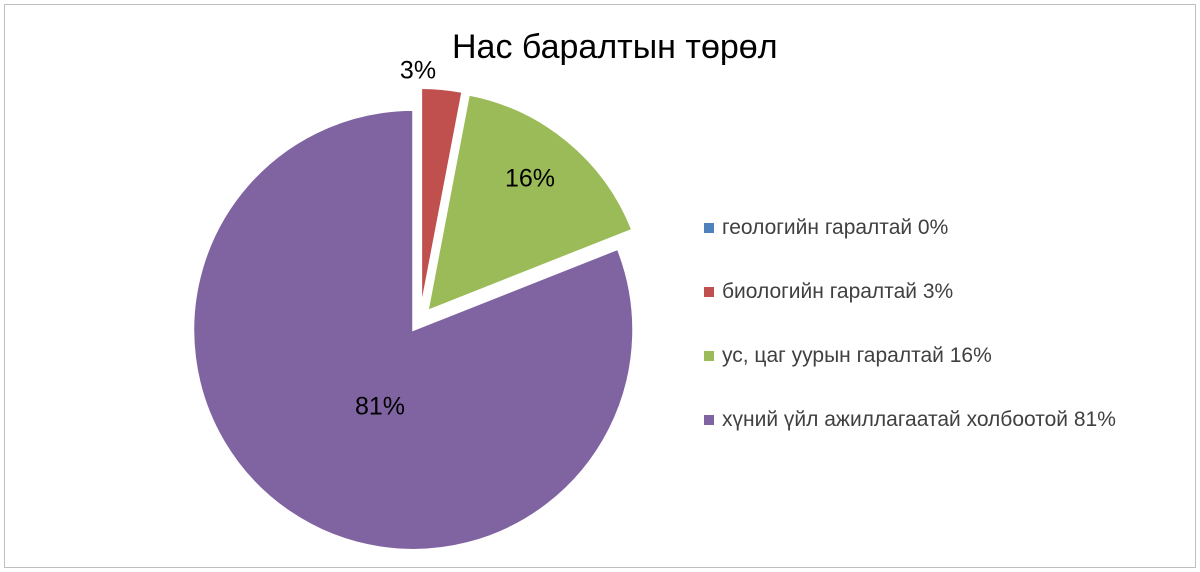 The height and width of the screenshot is (572, 1200). I want to click on legend-item: хүний үйл ажиллагаатай холбоотой 81%, so click(910, 420).